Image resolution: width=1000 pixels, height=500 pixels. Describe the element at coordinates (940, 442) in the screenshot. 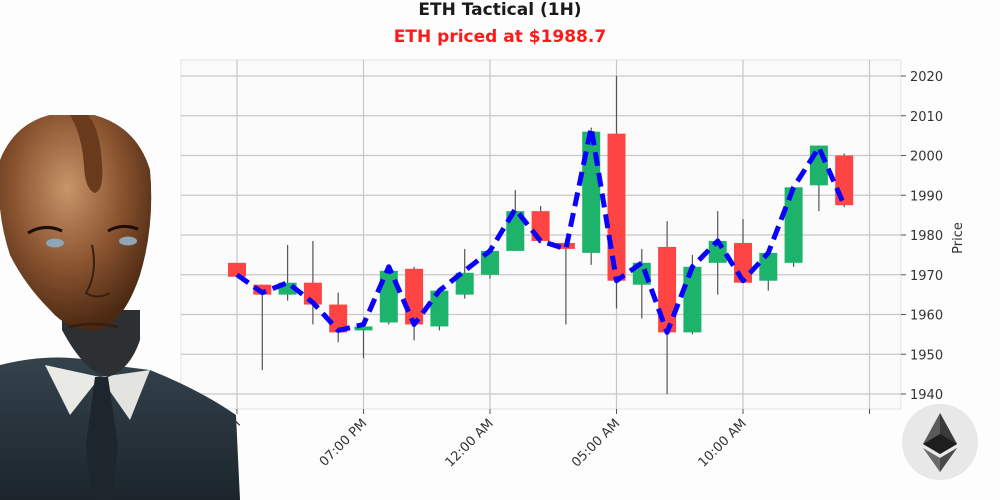

I see `ethereum-logo-icon` at that location.